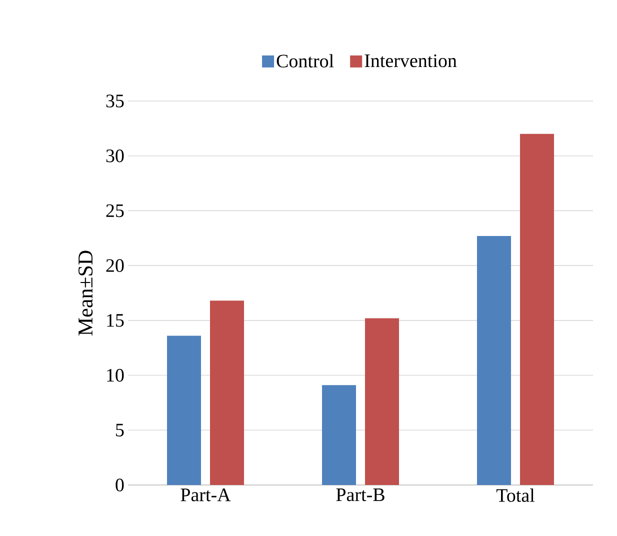 This screenshot has width=617, height=536. What do you see at coordinates (205, 495) in the screenshot?
I see `x-tick-label: Part-A` at bounding box center [205, 495].